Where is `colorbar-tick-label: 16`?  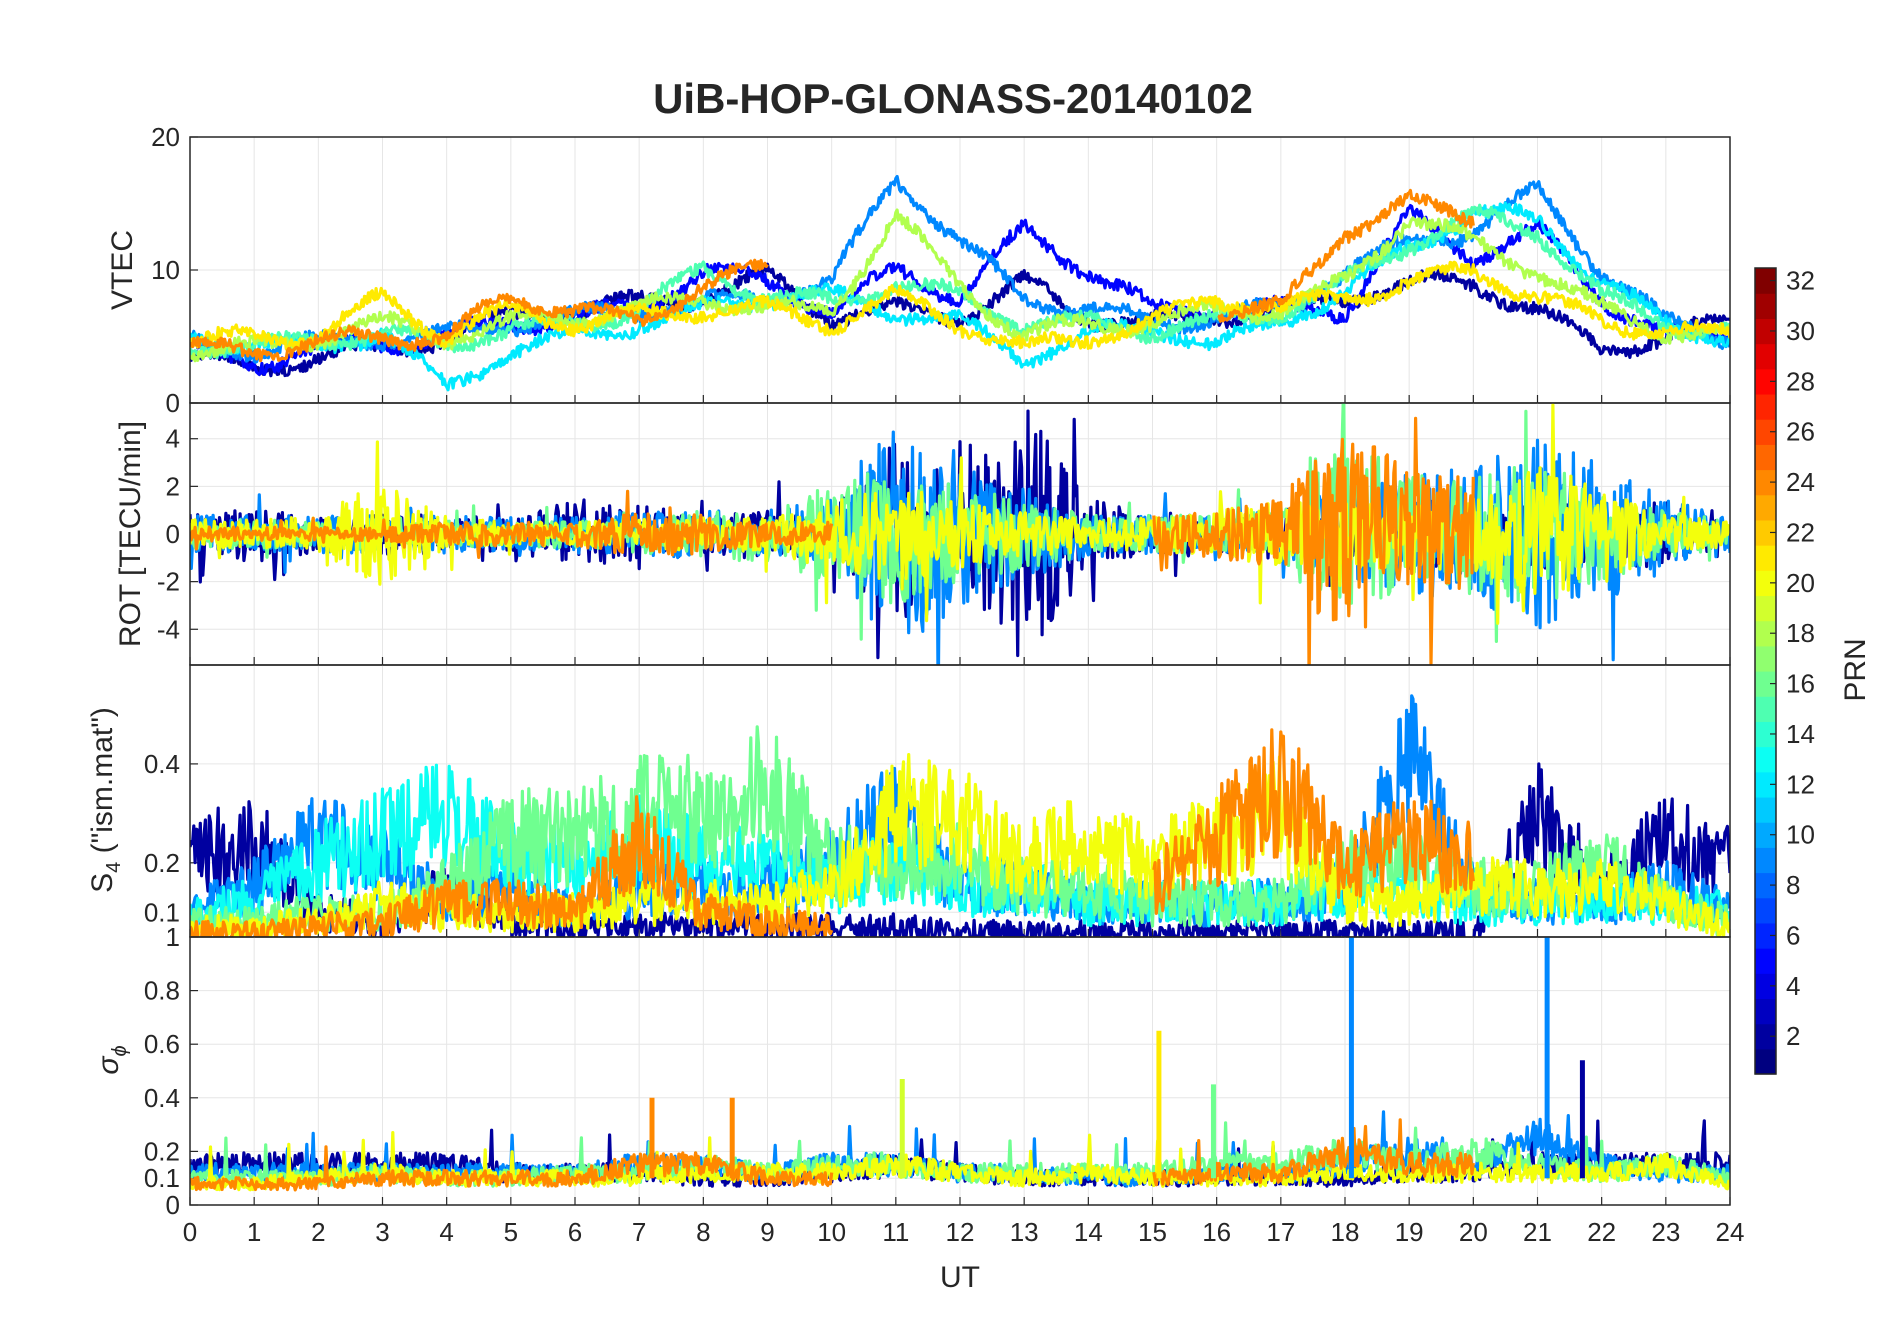
colorbar-tick-label: 16 is located at coordinates (1800, 684).